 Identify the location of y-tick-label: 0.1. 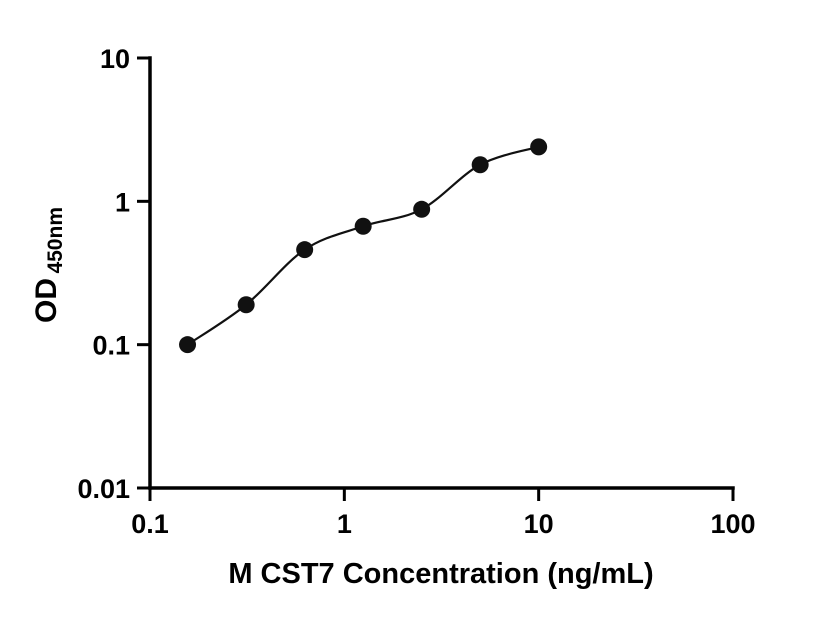
(111, 346).